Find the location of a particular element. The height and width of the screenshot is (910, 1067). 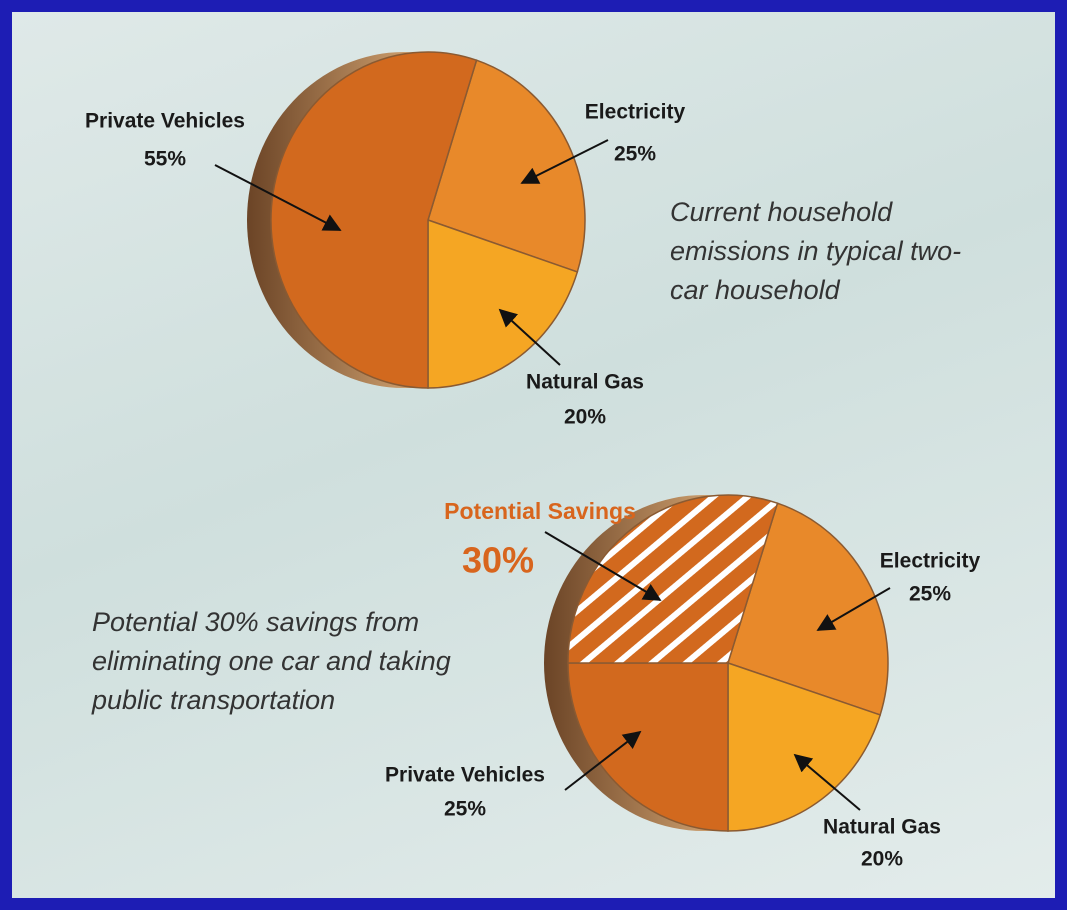

slice-label: Potential Savings is located at coordinates (540, 511).